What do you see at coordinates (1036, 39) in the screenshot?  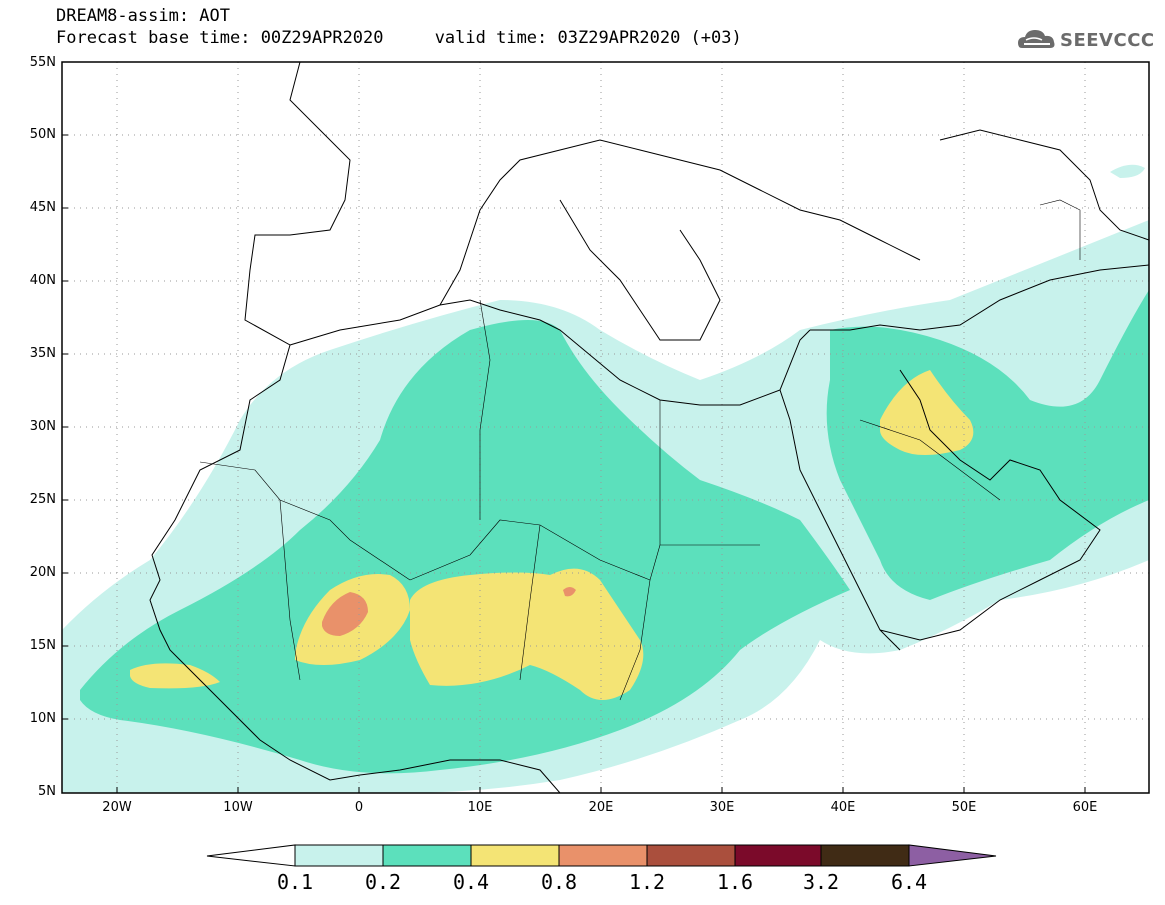 I see `seevccc-cloud-icon` at bounding box center [1036, 39].